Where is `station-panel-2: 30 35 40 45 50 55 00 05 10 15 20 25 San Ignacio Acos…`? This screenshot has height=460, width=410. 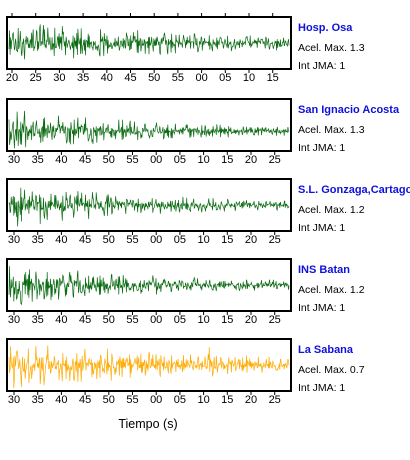
station-panel-2: 30 35 40 45 50 55 00 05 10 15 20 25 San Ignacio Acos… is located at coordinates (203, 132).